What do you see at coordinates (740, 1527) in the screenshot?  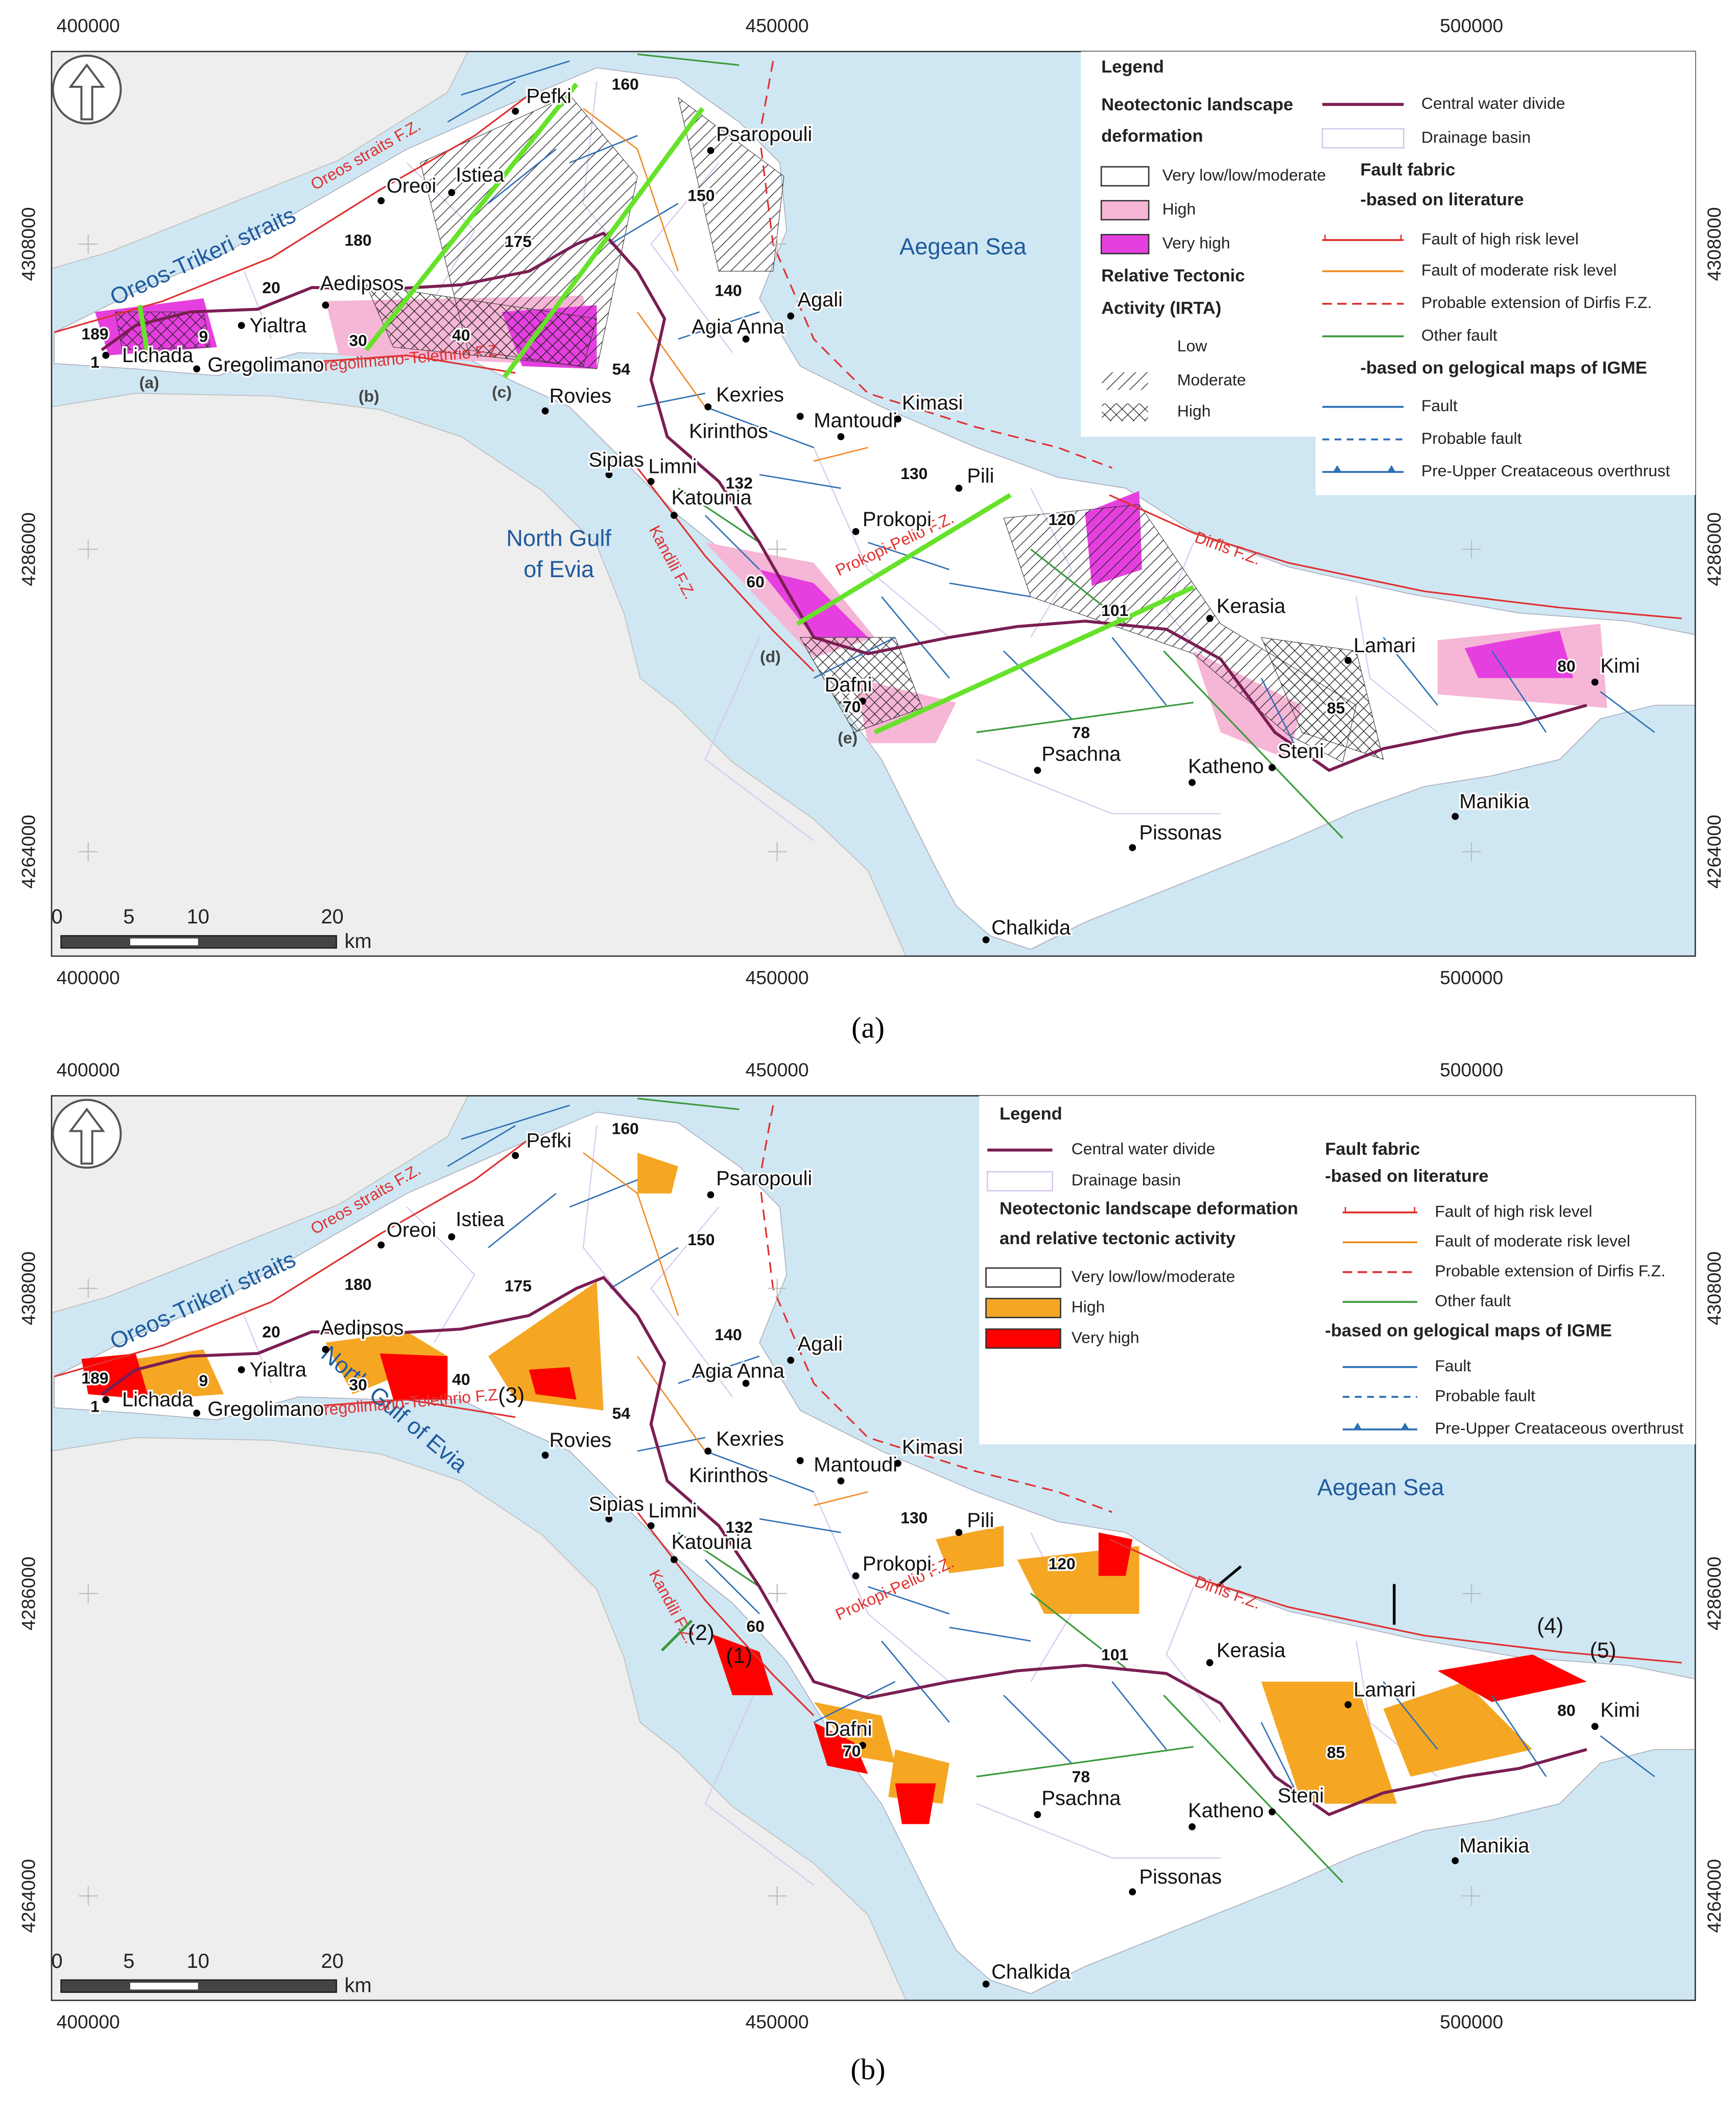 I see `basin-number: 132` at bounding box center [740, 1527].